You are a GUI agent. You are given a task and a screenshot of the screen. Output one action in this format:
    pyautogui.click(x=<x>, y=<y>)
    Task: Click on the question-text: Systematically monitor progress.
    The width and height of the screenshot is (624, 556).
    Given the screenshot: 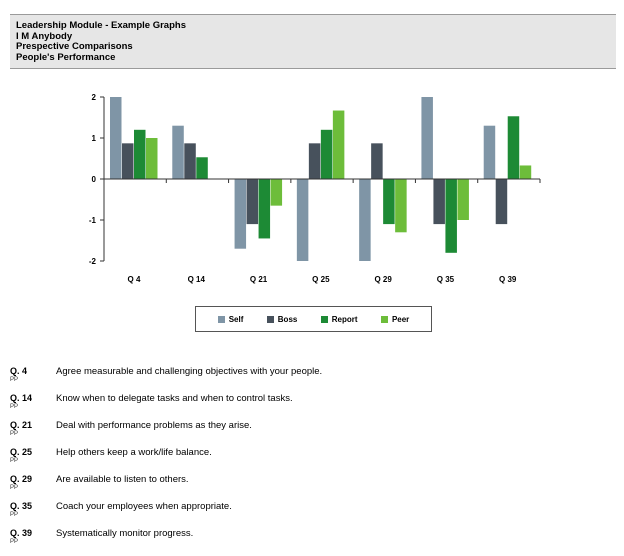 What is the action you would take?
    pyautogui.click(x=125, y=533)
    